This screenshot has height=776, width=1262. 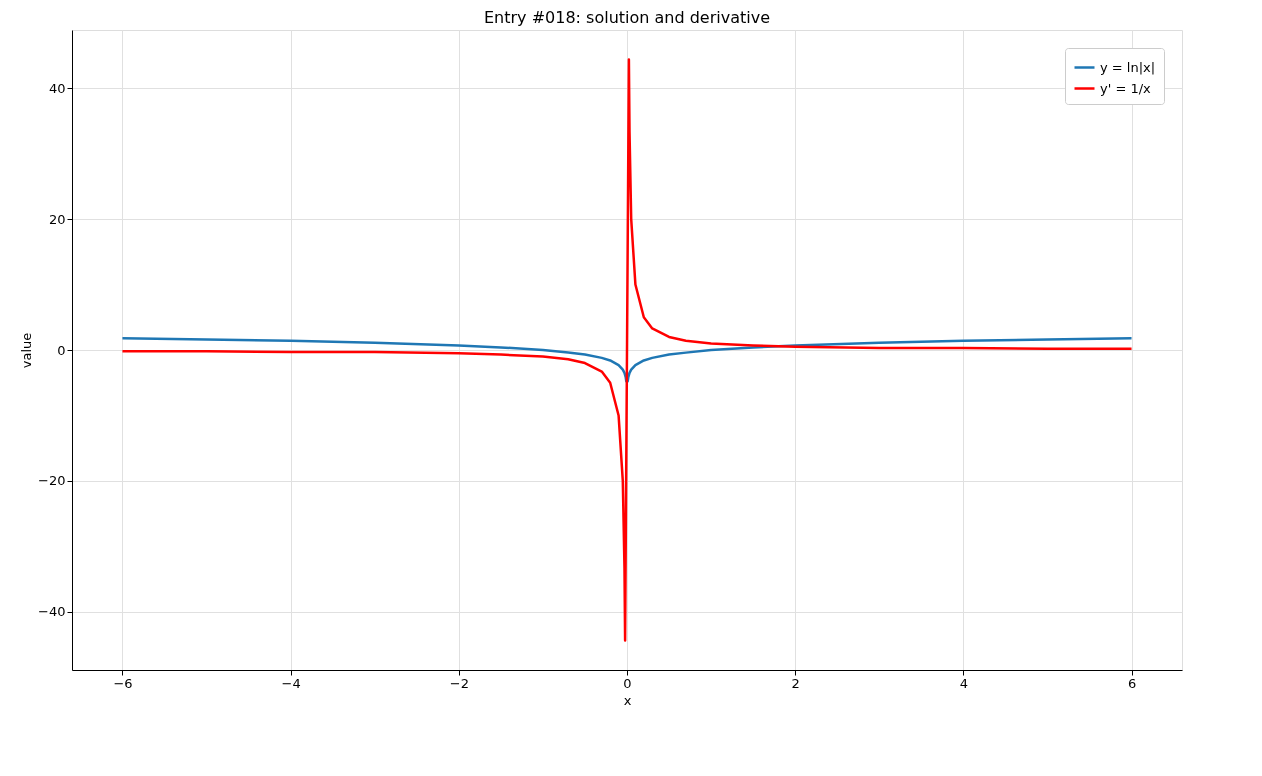 What do you see at coordinates (1132, 683) in the screenshot?
I see `x-tick-label: 6` at bounding box center [1132, 683].